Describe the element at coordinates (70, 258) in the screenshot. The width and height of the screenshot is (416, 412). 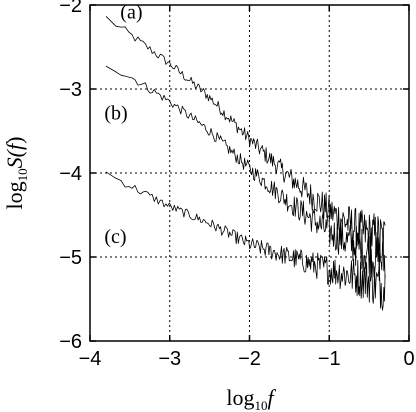
I see `y-tick-label: −5` at that location.